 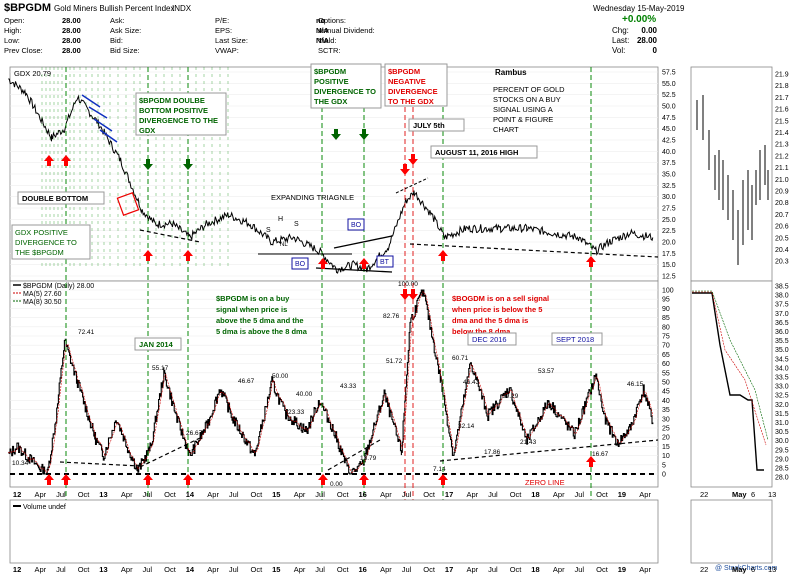 I want to click on vol-value: 0, so click(x=655, y=50).